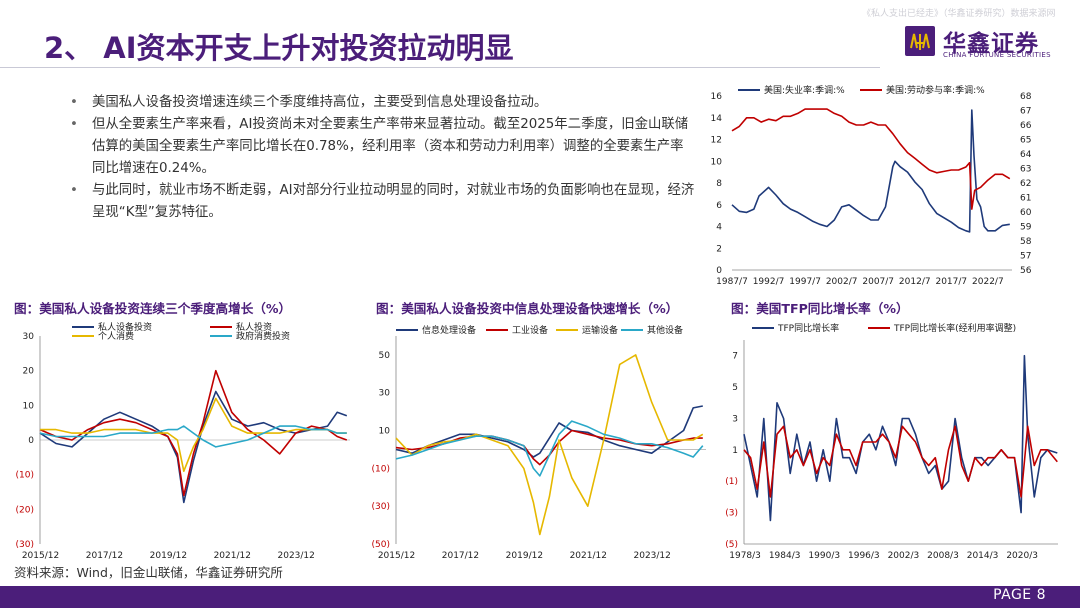 This screenshot has width=1080, height=608. I want to click on y-tick-right: 56, so click(1026, 271).